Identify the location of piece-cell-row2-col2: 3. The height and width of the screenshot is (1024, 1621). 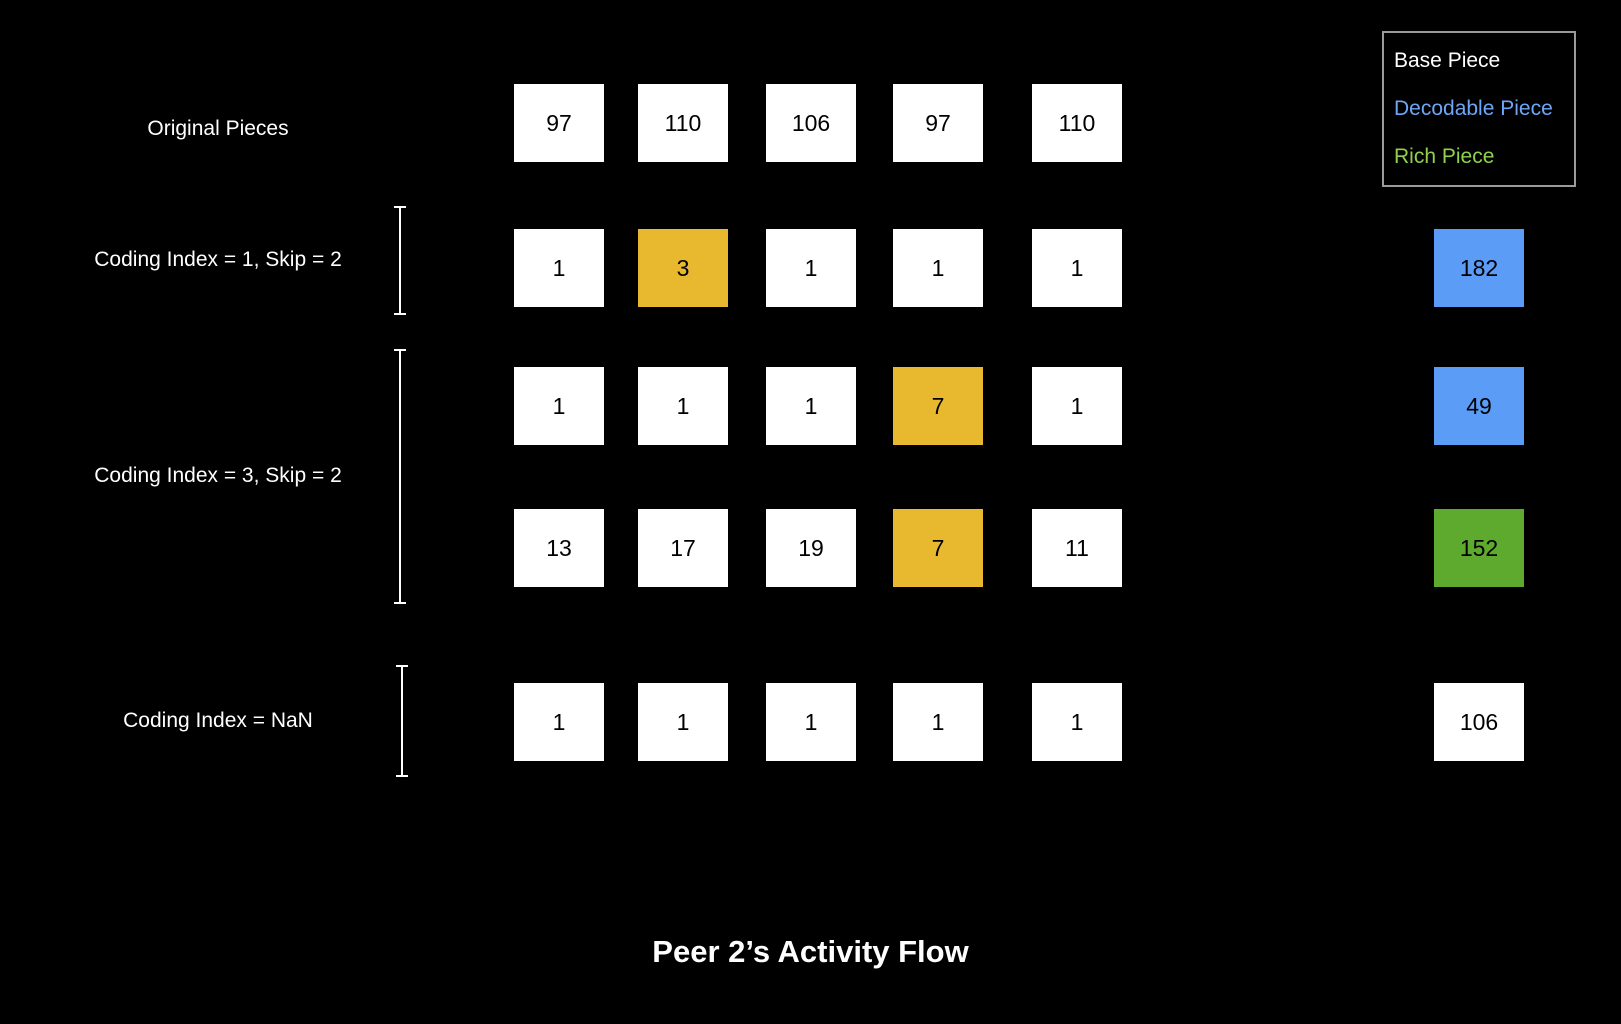
(683, 268).